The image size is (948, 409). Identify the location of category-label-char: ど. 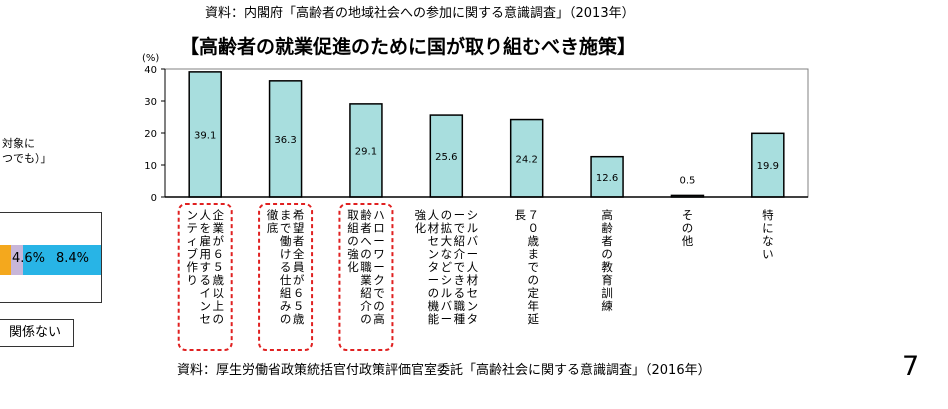
(447, 267).